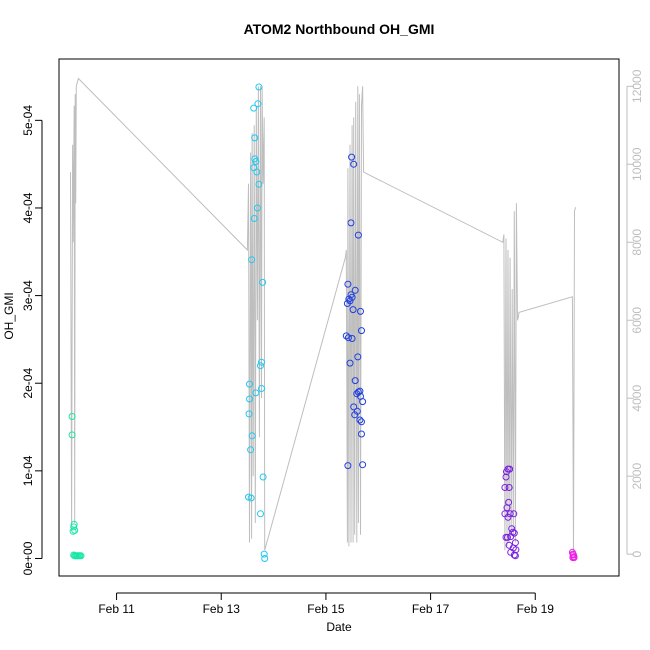 Image resolution: width=650 pixels, height=650 pixels. Describe the element at coordinates (28, 470) in the screenshot. I see `y-tick-label: 1e-04` at that location.